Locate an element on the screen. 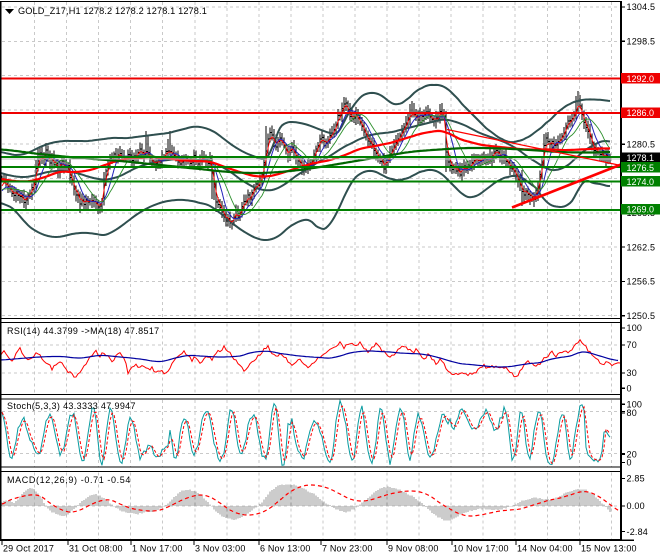  svg-text: 1278.1 is located at coordinates (641, 158).